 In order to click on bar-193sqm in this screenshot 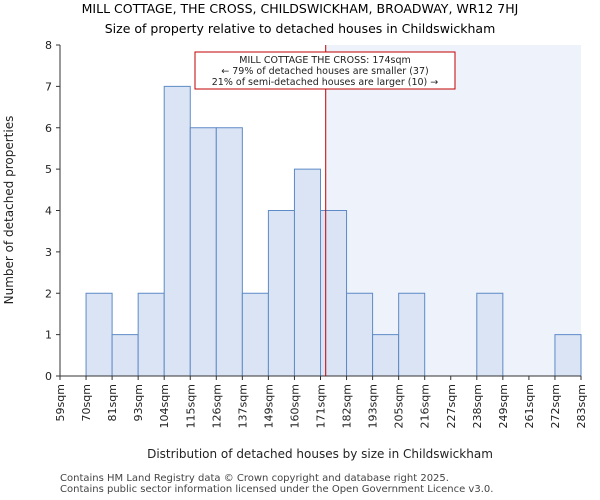, I will do `click(386, 355)`.